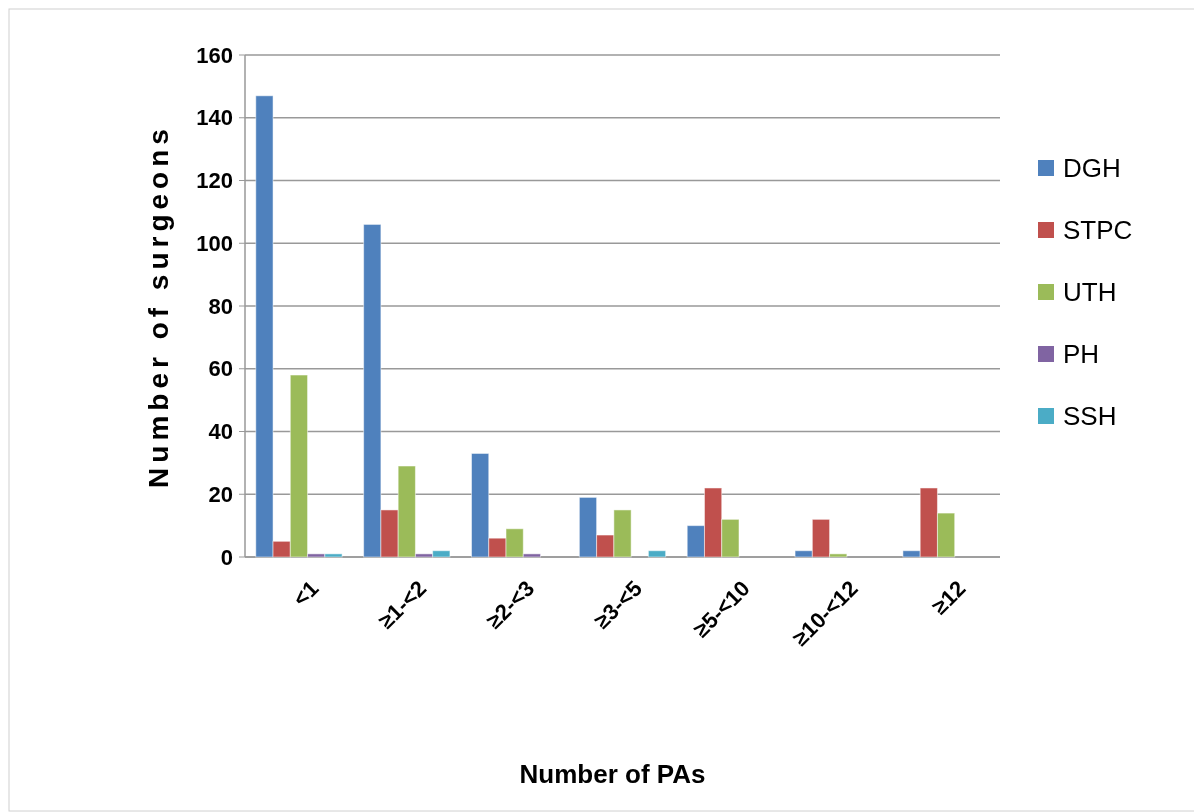 The height and width of the screenshot is (812, 1194). What do you see at coordinates (214, 243) in the screenshot?
I see `y-tick-label: 100` at bounding box center [214, 243].